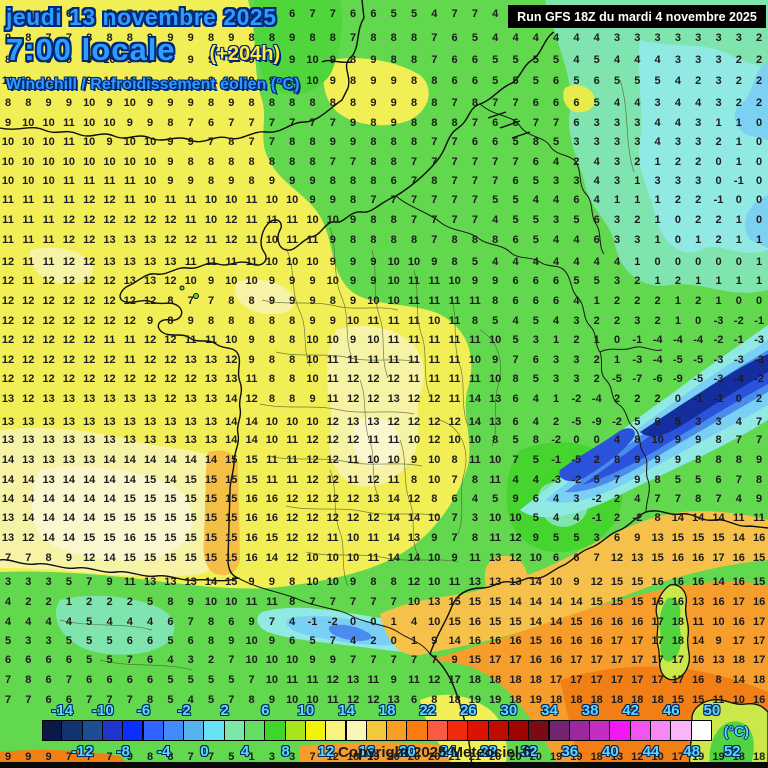  Describe the element at coordinates (454, 757) in the screenshot. I see `grid-value: 21` at that location.